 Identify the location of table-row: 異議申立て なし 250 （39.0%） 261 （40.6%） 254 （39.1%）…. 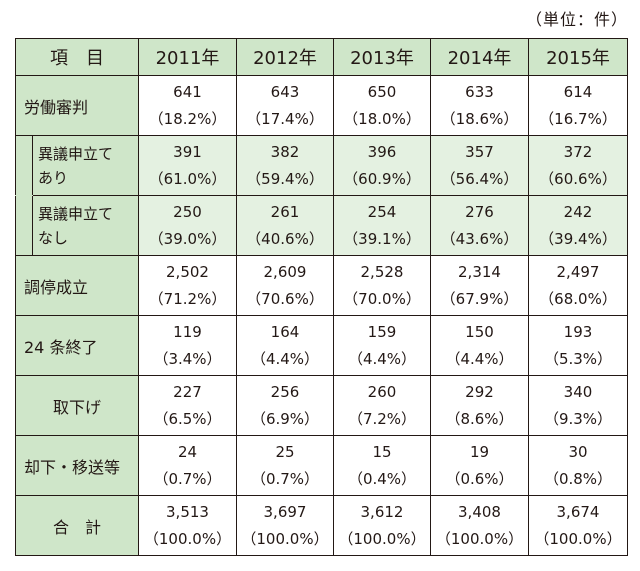
(321, 225).